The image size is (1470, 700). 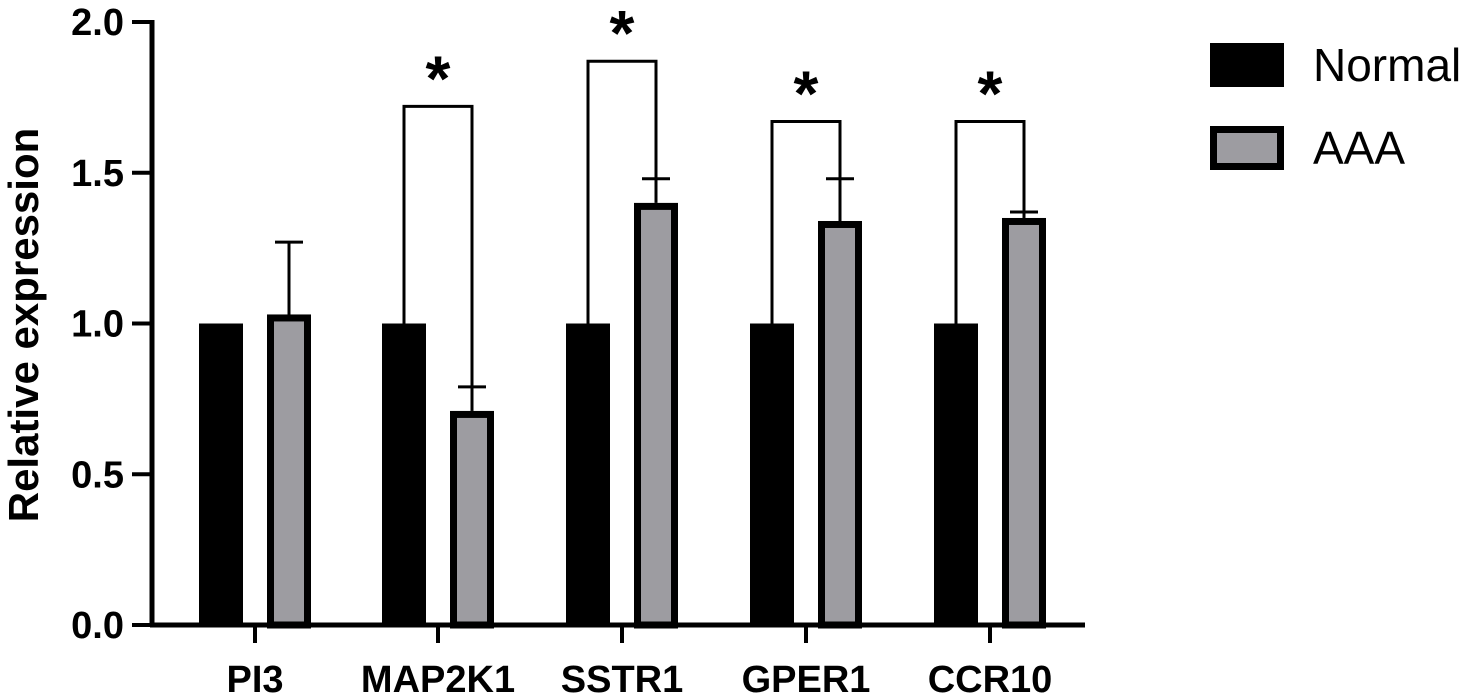 I want to click on x-tick-label-ccr10: CCR10, so click(x=990, y=679).